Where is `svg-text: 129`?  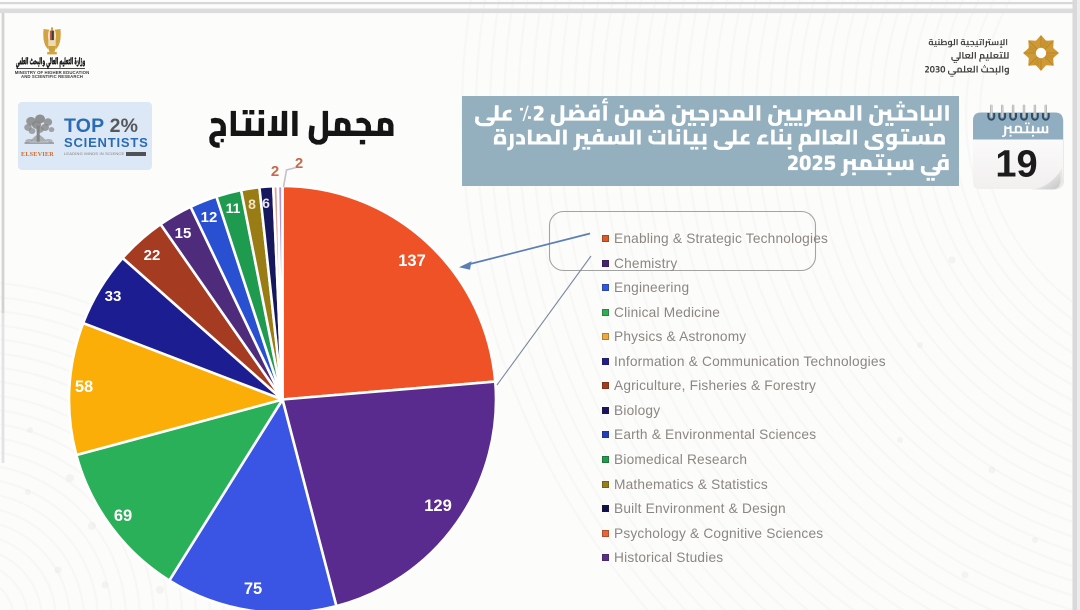 svg-text: 129 is located at coordinates (438, 506).